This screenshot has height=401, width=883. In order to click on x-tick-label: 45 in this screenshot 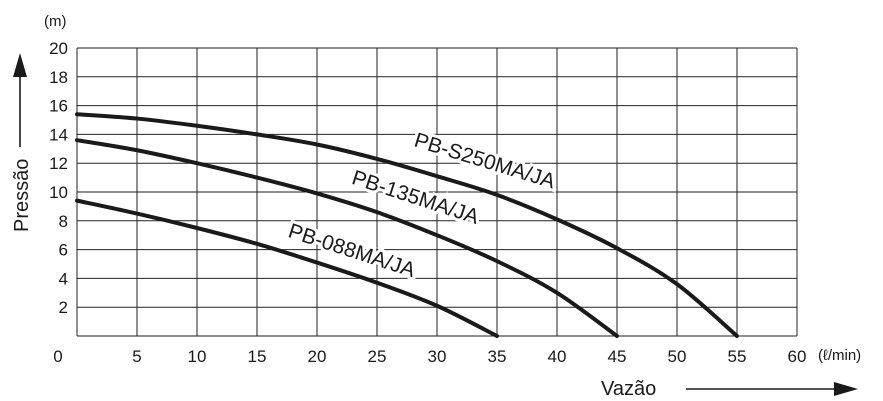, I will do `click(617, 356)`.